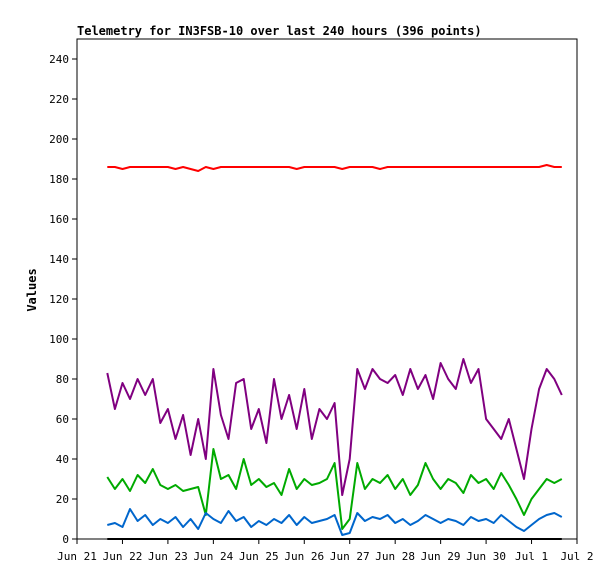 The width and height of the screenshot is (615, 579). I want to click on y-tick-label: 220, so click(59, 99).